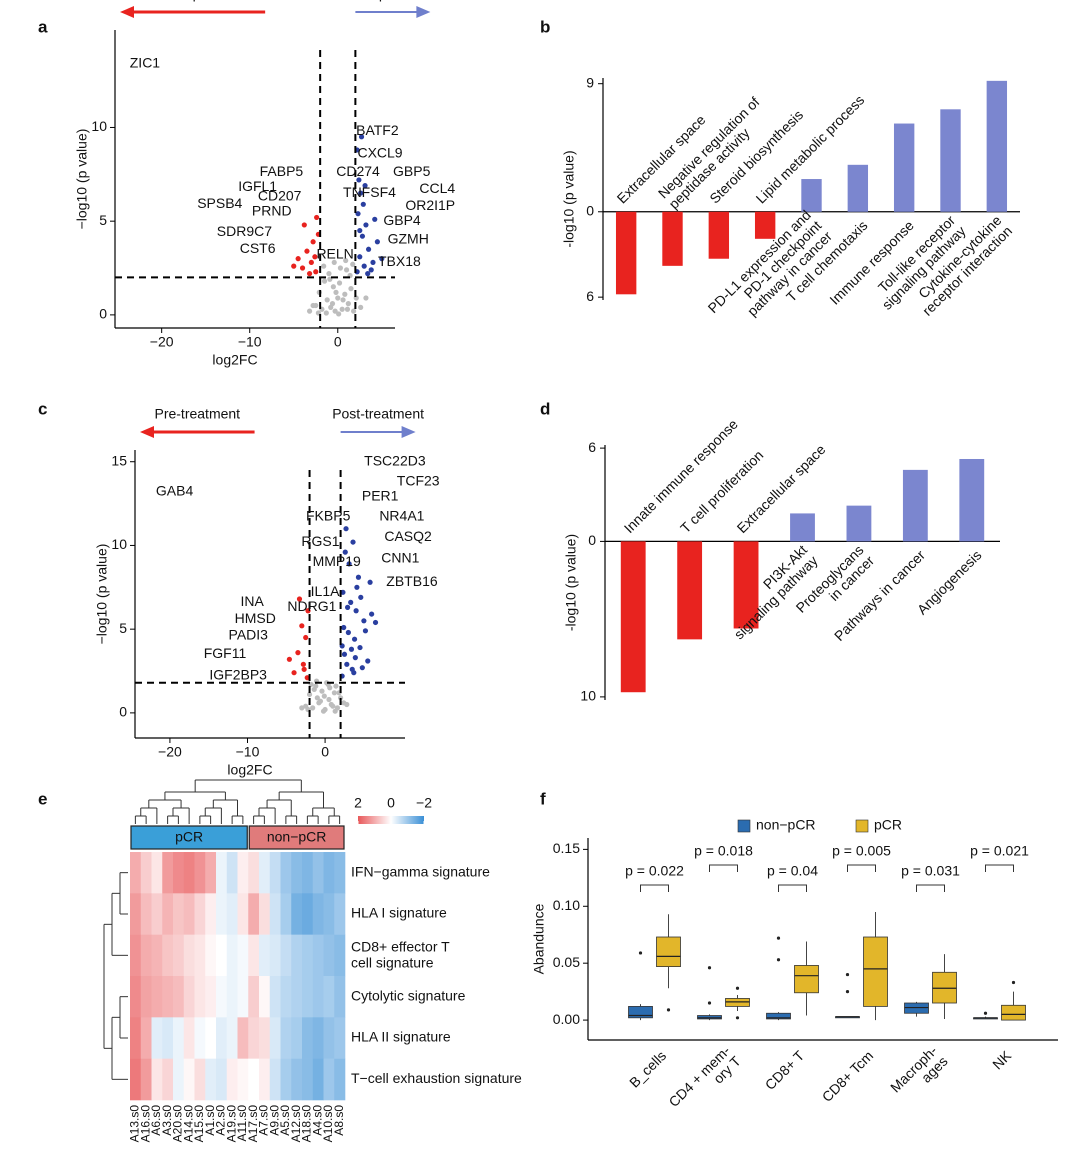 Image resolution: width=1080 pixels, height=1158 pixels. Describe the element at coordinates (219, 203) in the screenshot. I see `gene-label: SPSB4` at that location.